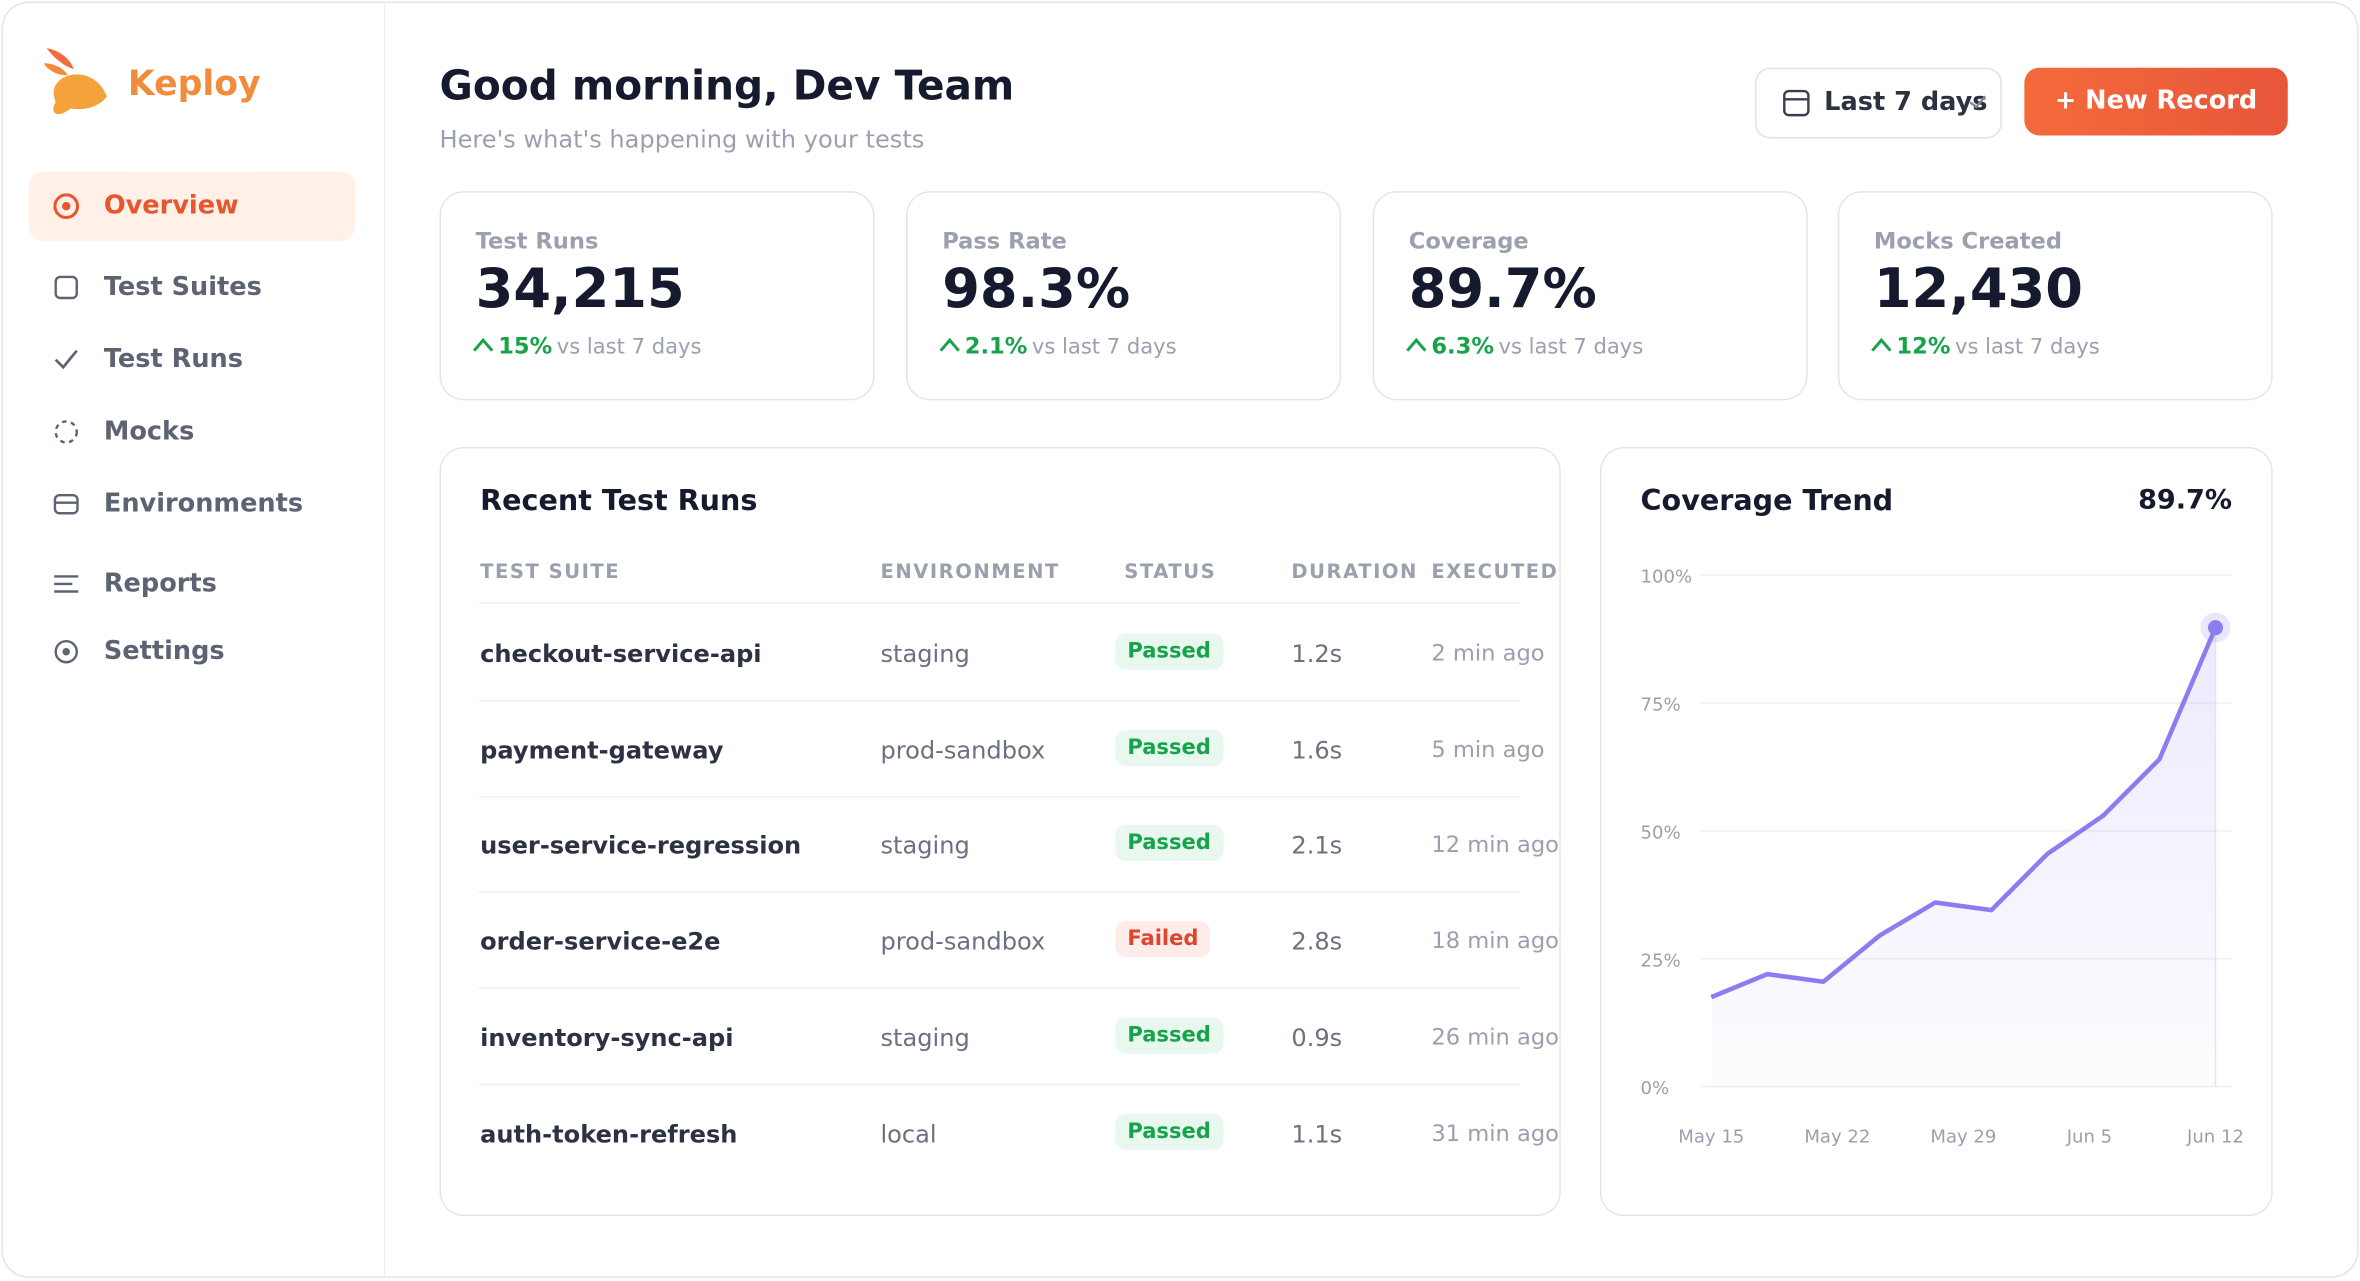 This screenshot has height=1281, width=2360. Describe the element at coordinates (203, 504) in the screenshot. I see `nav-label: Environments` at that location.